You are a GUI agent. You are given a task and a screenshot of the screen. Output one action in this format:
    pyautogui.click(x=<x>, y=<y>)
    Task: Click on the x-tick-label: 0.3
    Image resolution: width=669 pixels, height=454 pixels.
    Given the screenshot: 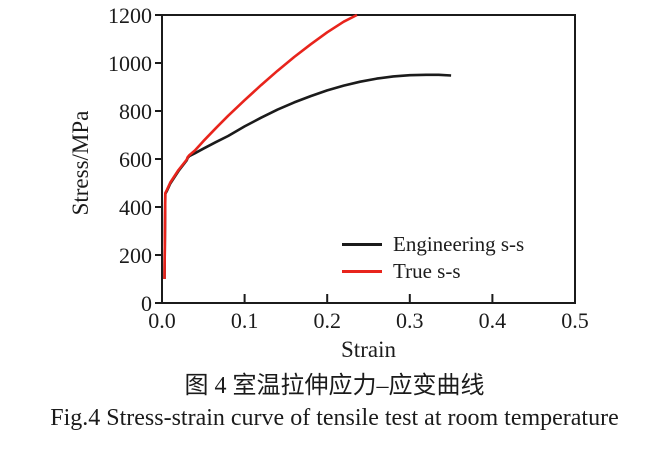 What is the action you would take?
    pyautogui.click(x=410, y=320)
    